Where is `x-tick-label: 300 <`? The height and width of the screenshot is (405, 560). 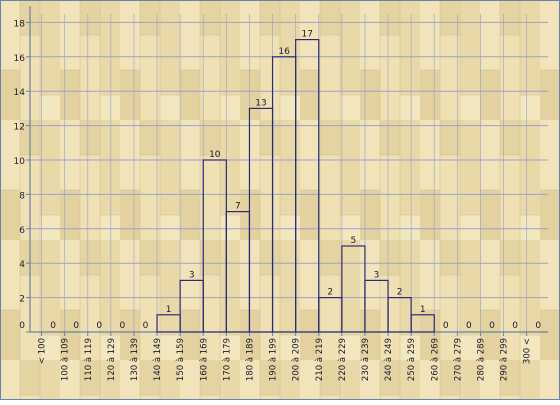
x-tick-label: 300 < is located at coordinates (528, 351).